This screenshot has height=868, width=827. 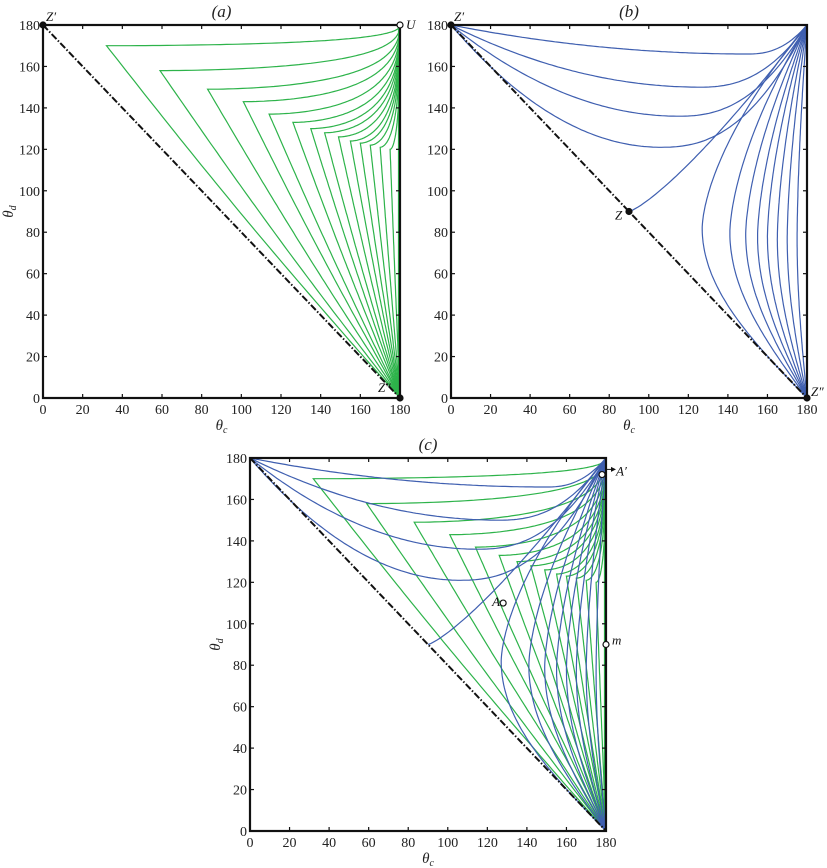 What do you see at coordinates (411, 24) in the screenshot?
I see `label-u: U` at bounding box center [411, 24].